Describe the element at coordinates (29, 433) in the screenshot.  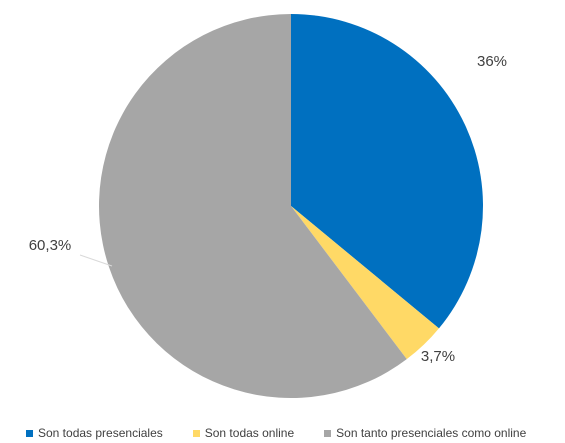
I see `legend-swatch-presenciales` at that location.